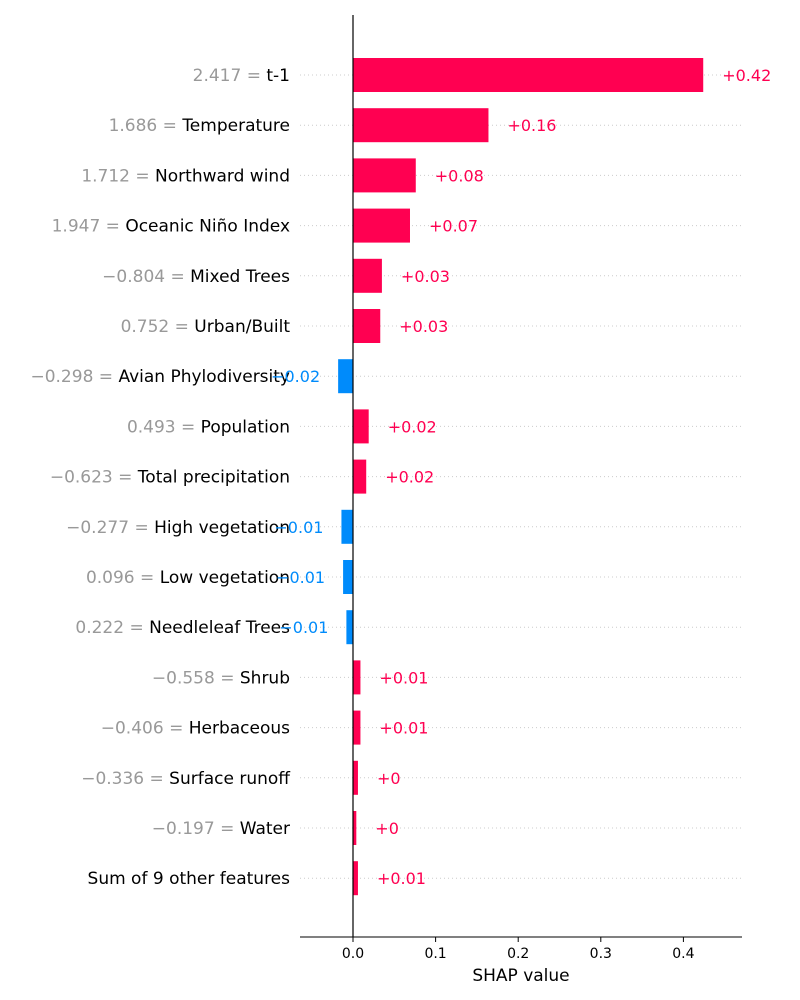 Image resolution: width=800 pixels, height=1000 pixels. Describe the element at coordinates (265, 829) in the screenshot. I see `feature-name: Water` at that location.